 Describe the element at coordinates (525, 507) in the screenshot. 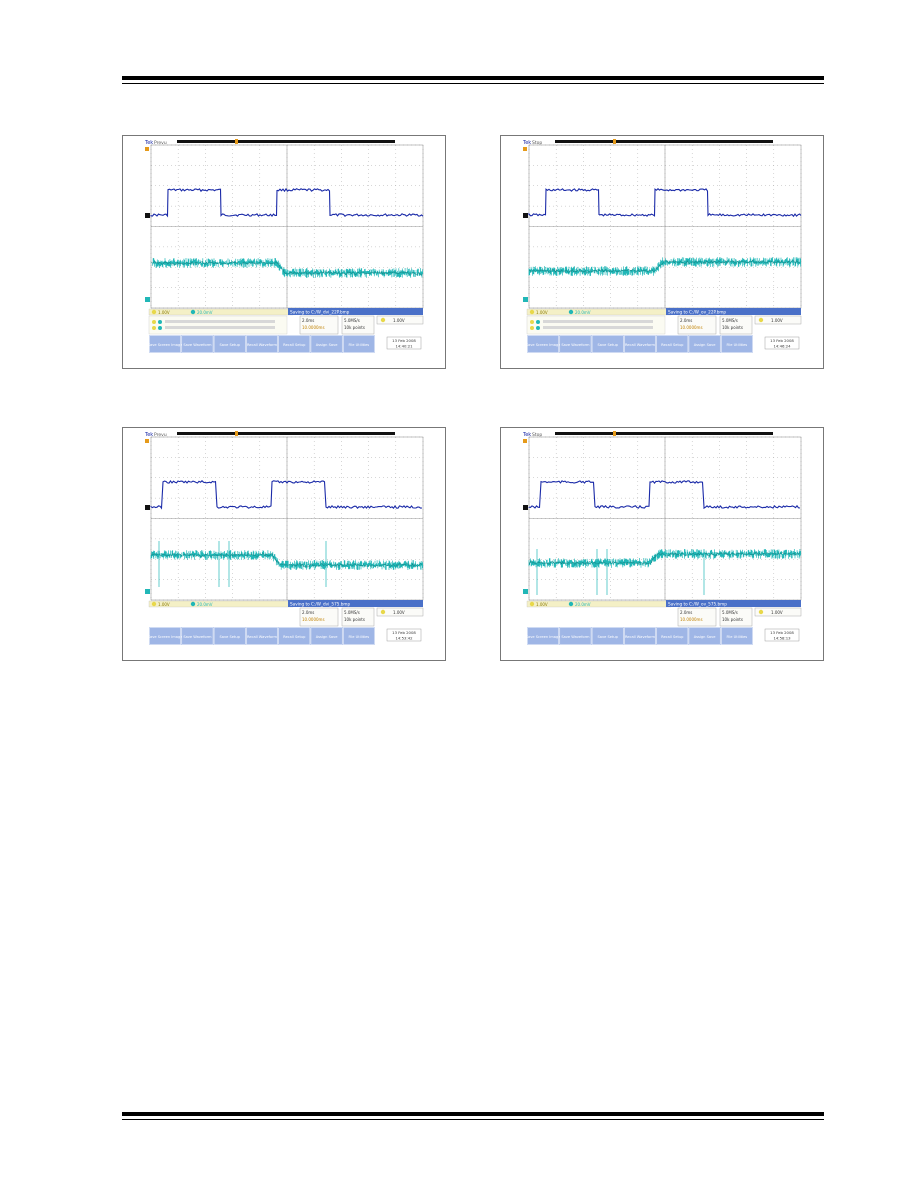

I see `channel1-ground-marker` at that location.